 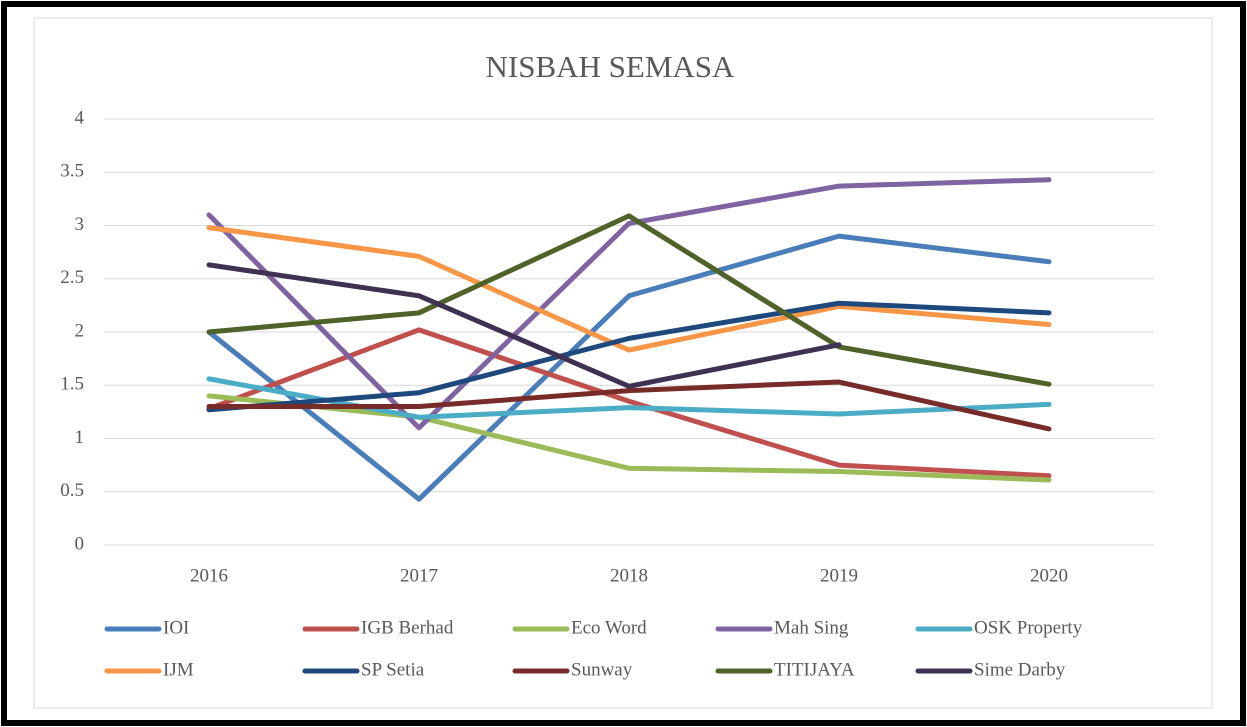 I want to click on y-tick-label: 3, so click(x=80, y=224).